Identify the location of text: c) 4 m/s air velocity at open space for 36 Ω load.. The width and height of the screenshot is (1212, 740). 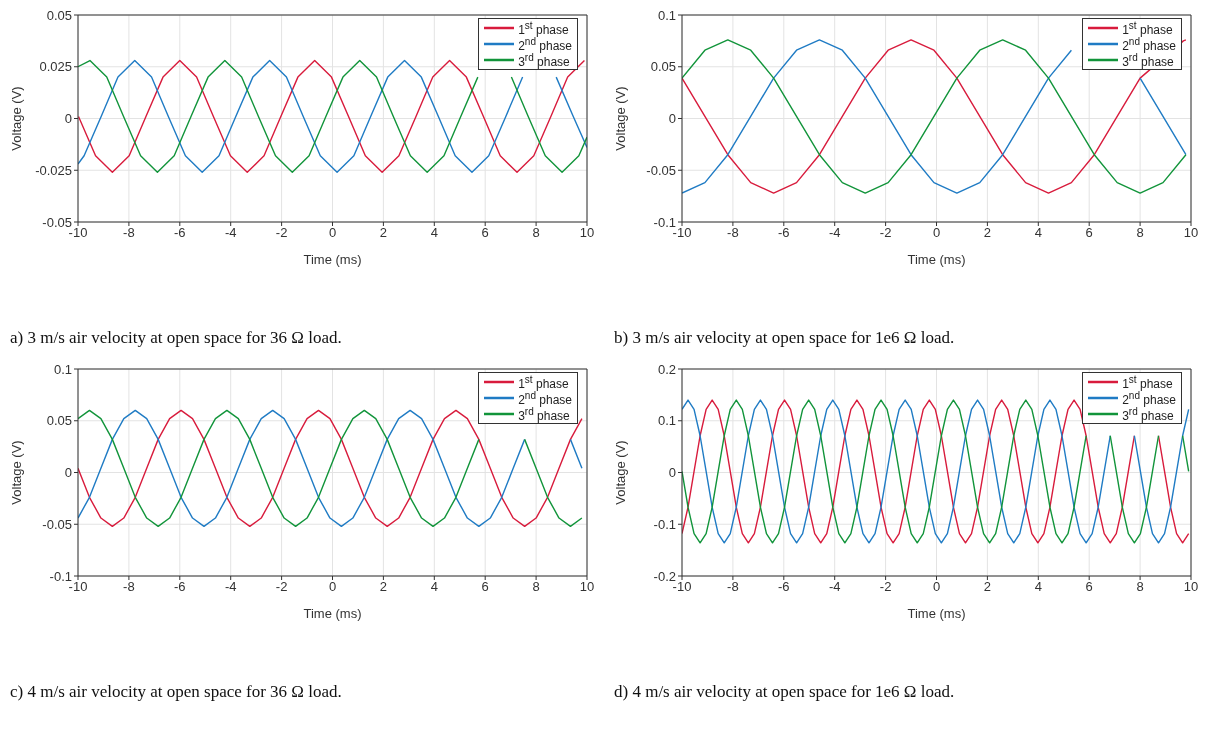
(176, 692).